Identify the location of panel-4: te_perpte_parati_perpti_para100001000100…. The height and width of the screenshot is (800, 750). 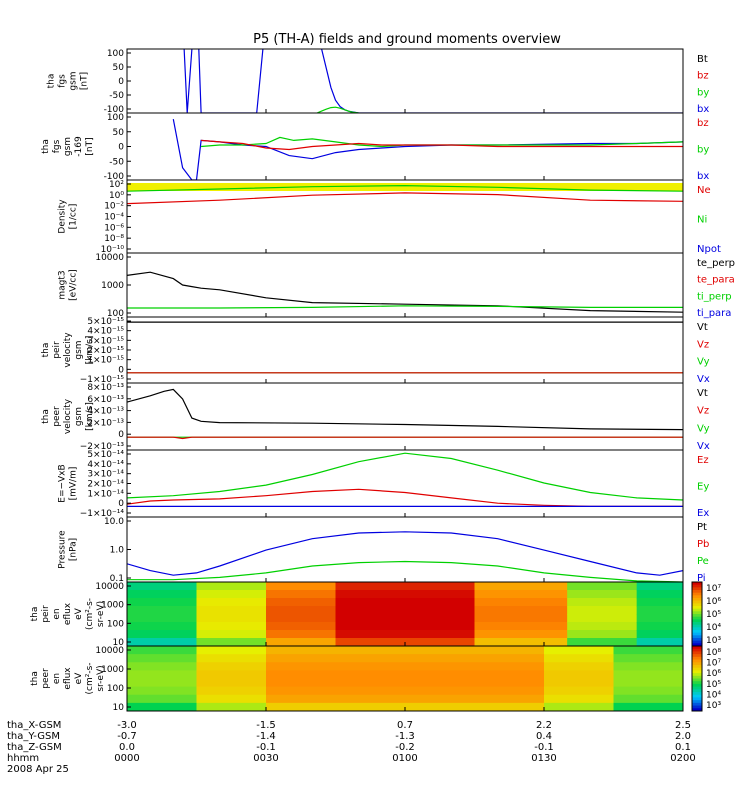
(396, 285).